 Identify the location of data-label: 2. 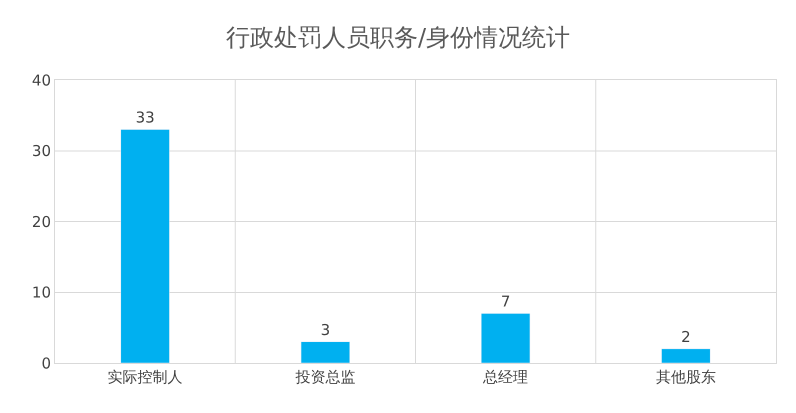
(686, 337).